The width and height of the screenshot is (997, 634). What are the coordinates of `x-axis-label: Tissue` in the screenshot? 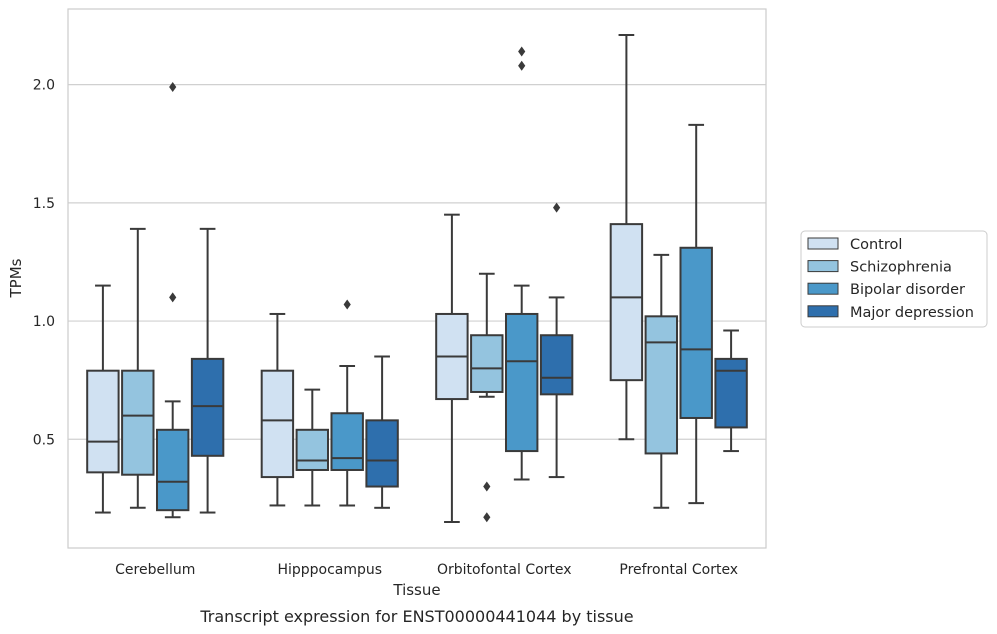 It's located at (416, 590).